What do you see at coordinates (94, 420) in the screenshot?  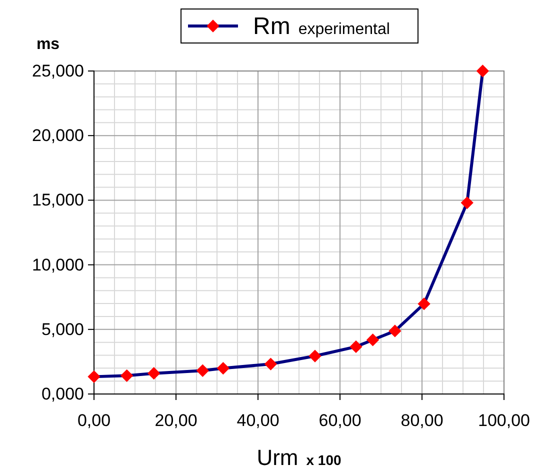 I see `x-tick-label: 0,00` at bounding box center [94, 420].